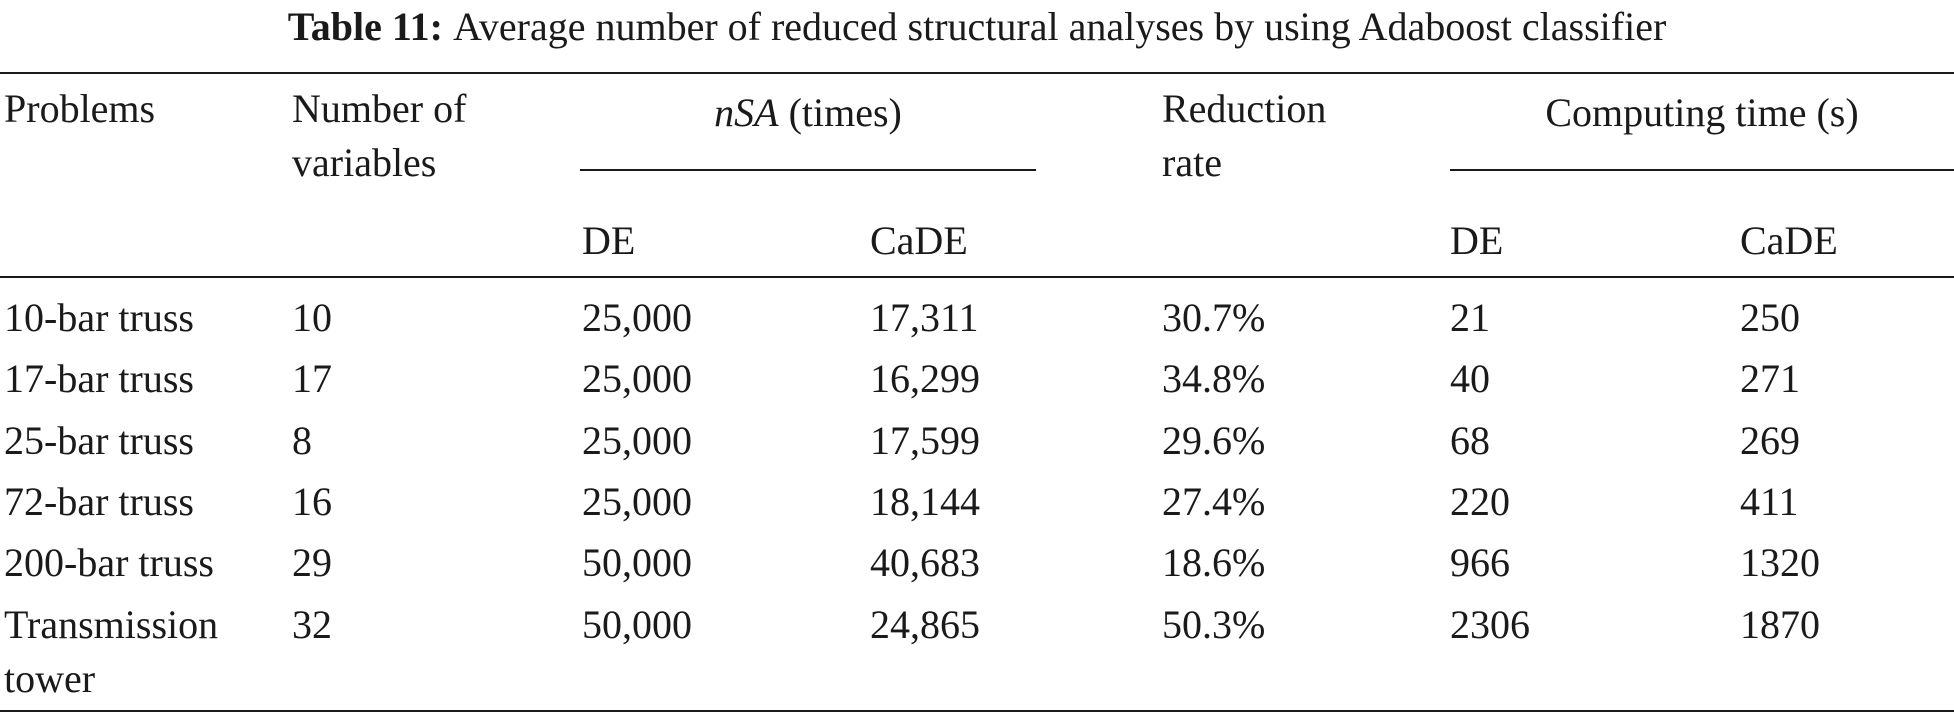 Image resolution: width=1954 pixels, height=717 pixels. Describe the element at coordinates (925, 624) in the screenshot. I see `cell-nsa-cade: 24,865` at that location.